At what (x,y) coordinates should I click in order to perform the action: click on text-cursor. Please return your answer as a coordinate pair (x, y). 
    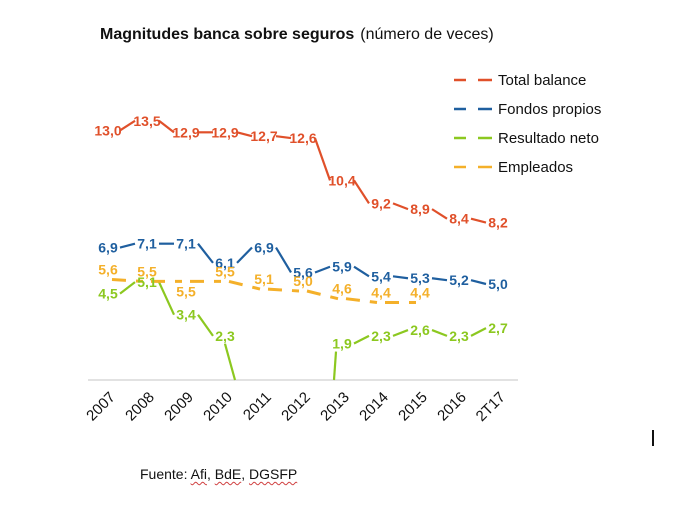
    Looking at the image, I should click on (653, 438).